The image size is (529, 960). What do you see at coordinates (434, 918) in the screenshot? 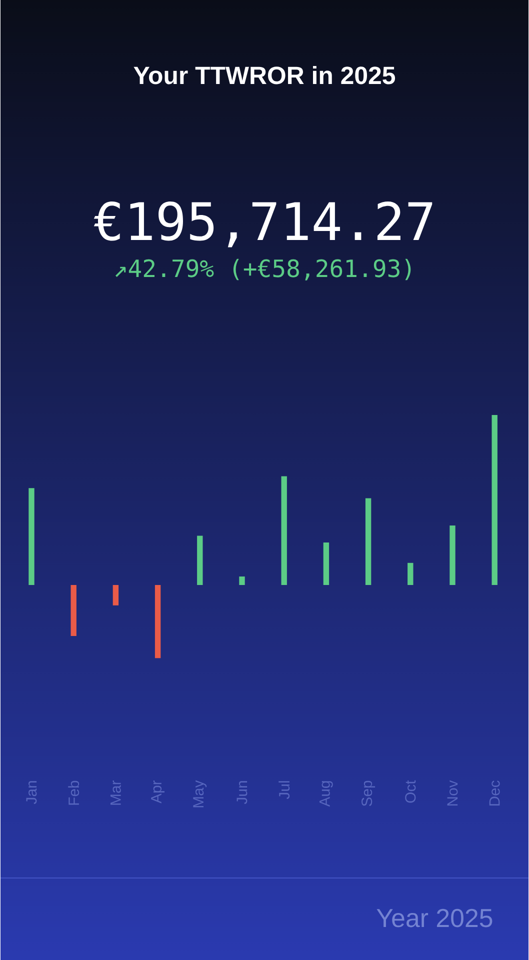
I see `text: Year 2025` at bounding box center [434, 918].